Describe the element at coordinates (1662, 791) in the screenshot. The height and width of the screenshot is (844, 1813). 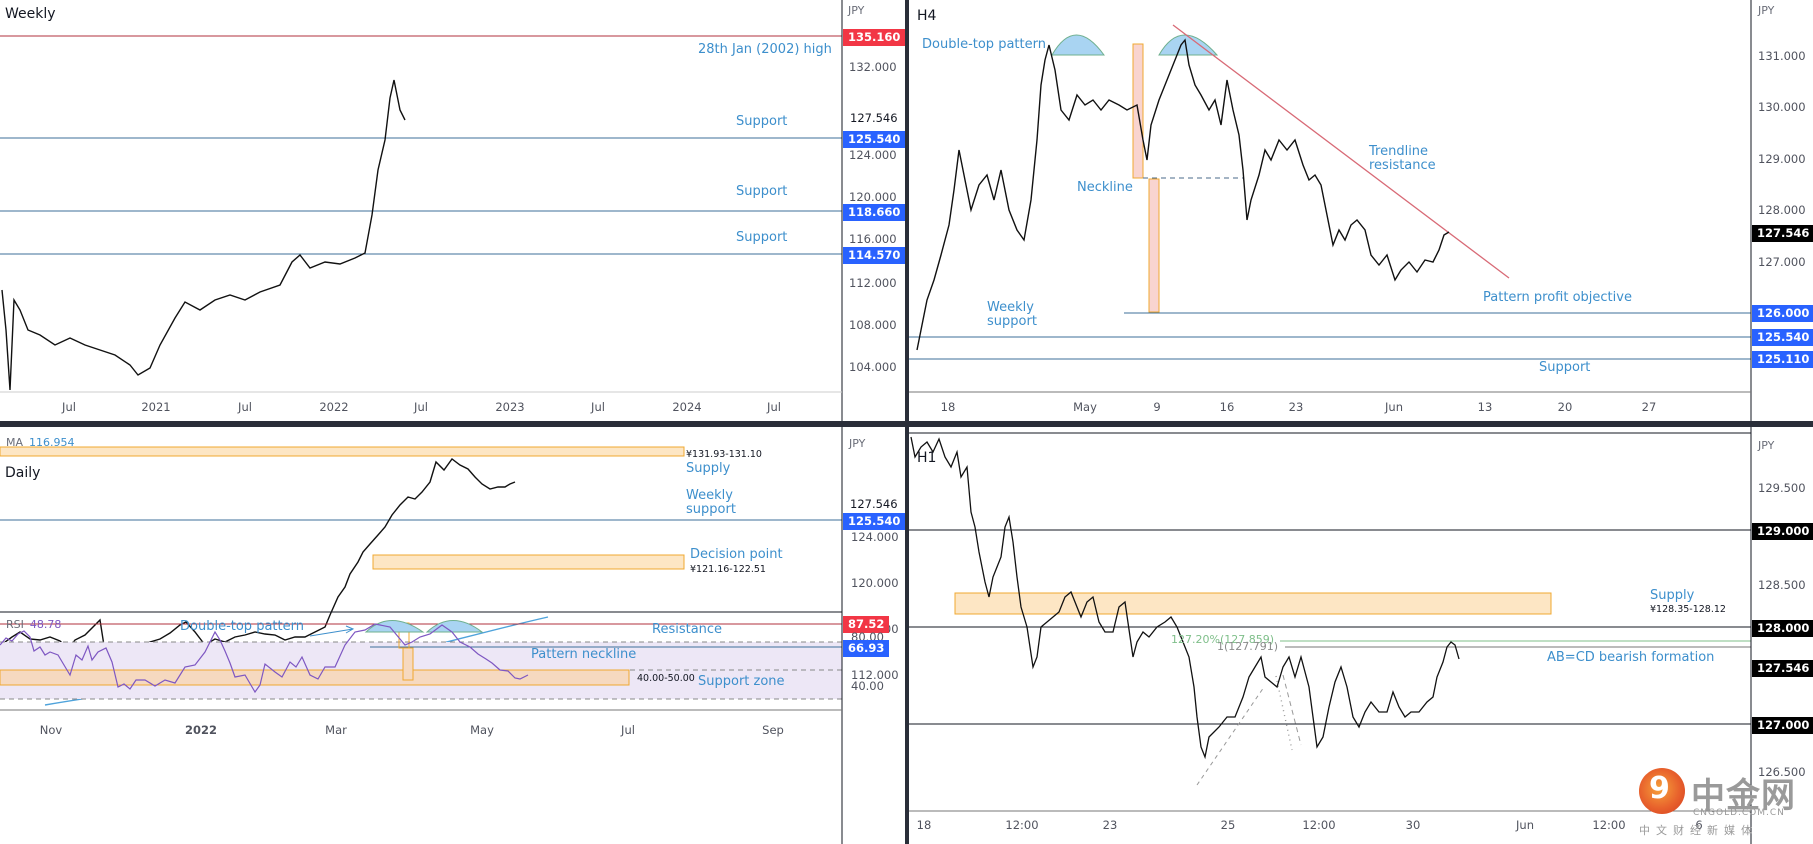
I see `watermark-logo-icon: 9` at that location.